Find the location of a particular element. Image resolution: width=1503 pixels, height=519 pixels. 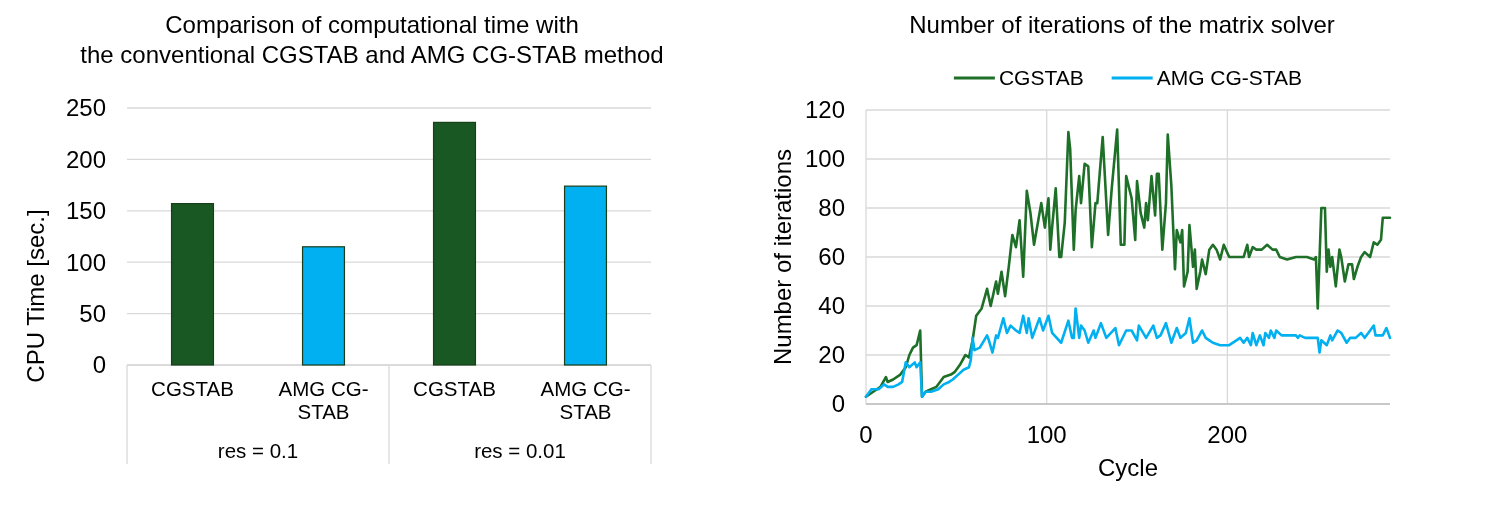

y-tick-label: 60 is located at coordinates (831, 257).